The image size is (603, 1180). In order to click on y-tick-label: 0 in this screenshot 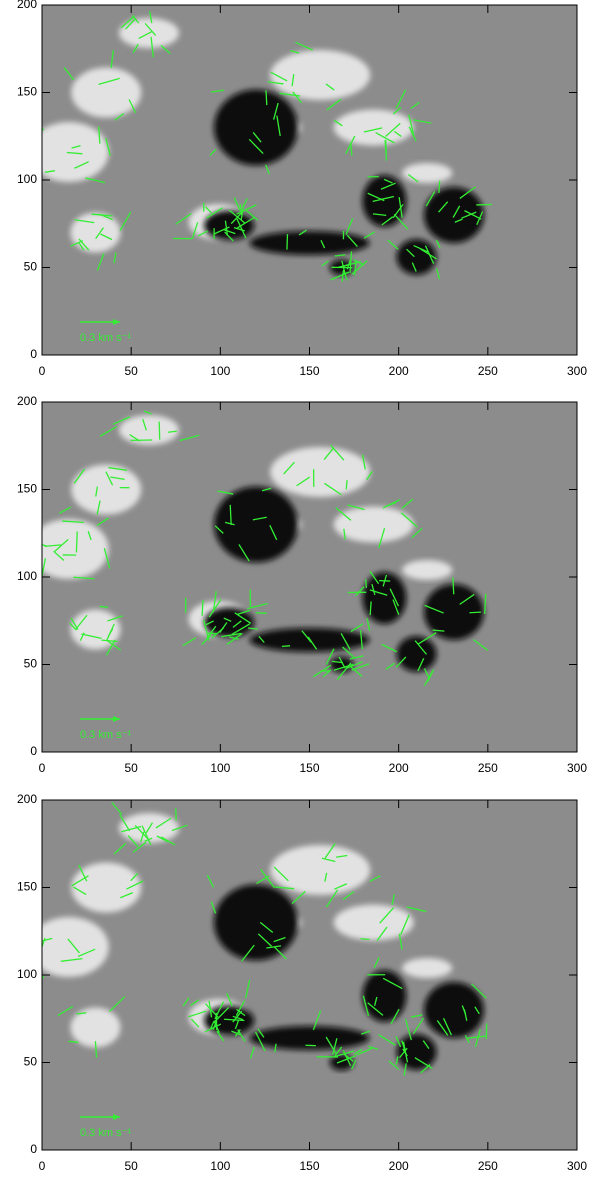, I will do `click(33, 751)`.